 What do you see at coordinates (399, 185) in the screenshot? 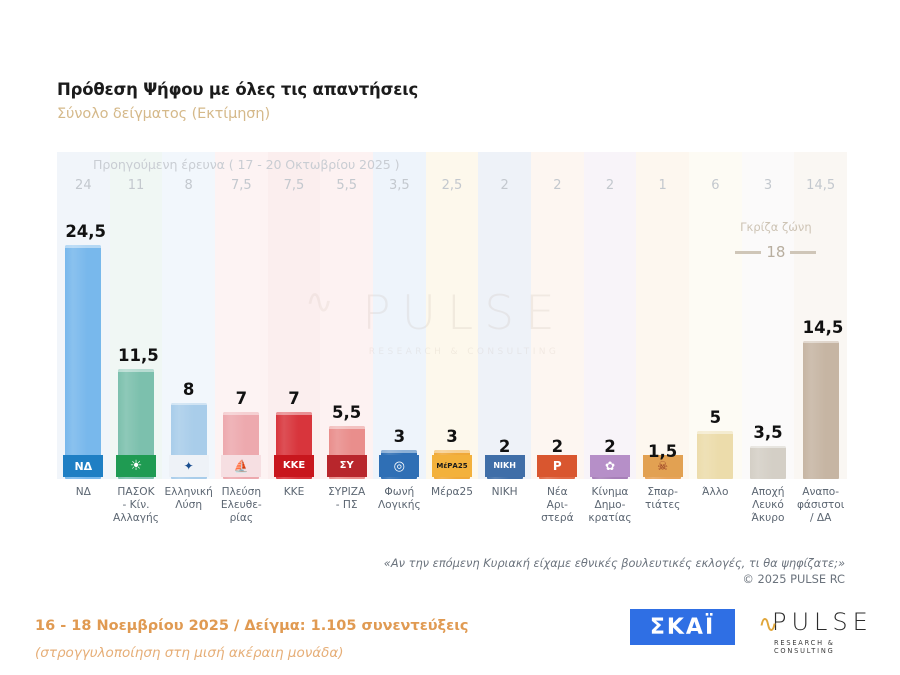
I see `previous-survey-value: 3,5` at bounding box center [399, 185].